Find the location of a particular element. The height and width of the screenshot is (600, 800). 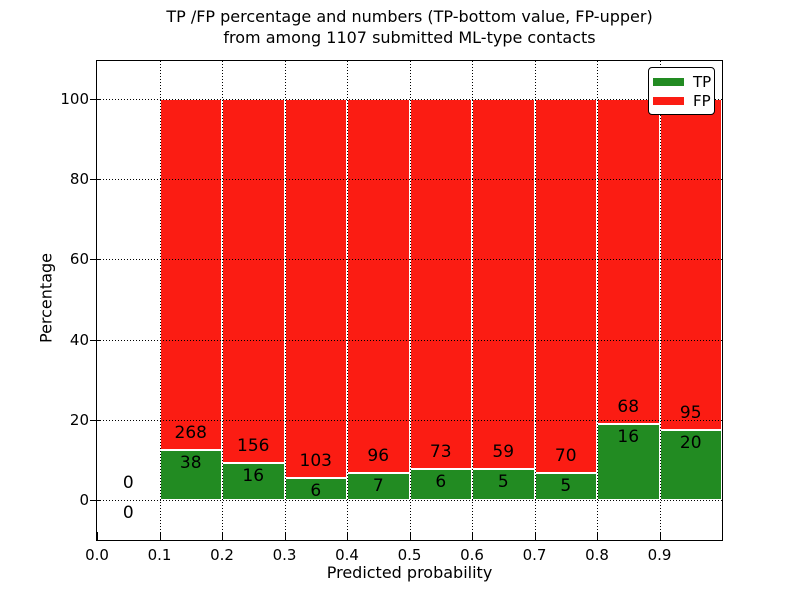

annotation-tp-count: 38 is located at coordinates (190, 463).